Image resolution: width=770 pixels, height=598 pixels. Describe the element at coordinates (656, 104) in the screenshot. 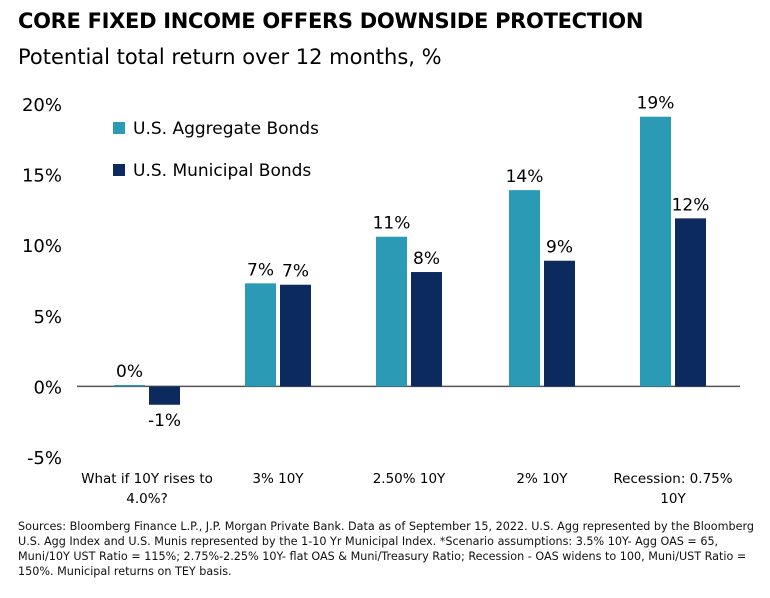

I see `agg-data-label: 19%` at that location.